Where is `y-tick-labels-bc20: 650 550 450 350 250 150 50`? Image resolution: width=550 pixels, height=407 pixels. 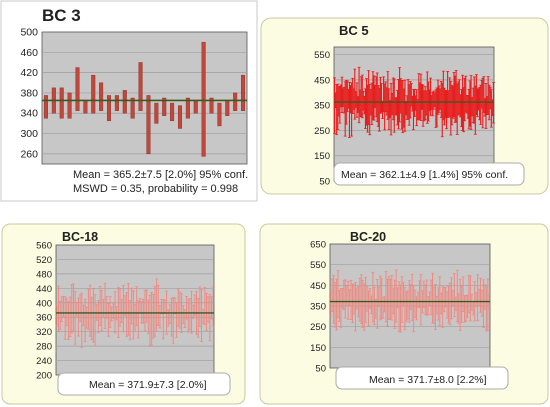 y-tick-labels-bc20: 650 550 450 350 250 150 50 is located at coordinates (318, 307).